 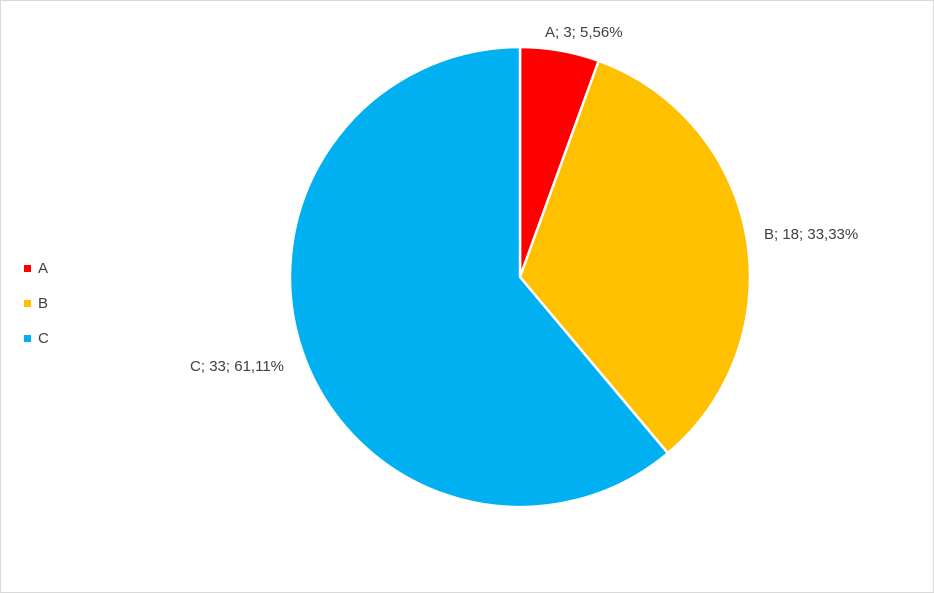 I want to click on data-label-c: C; 33; 61,11%, so click(x=237, y=366).